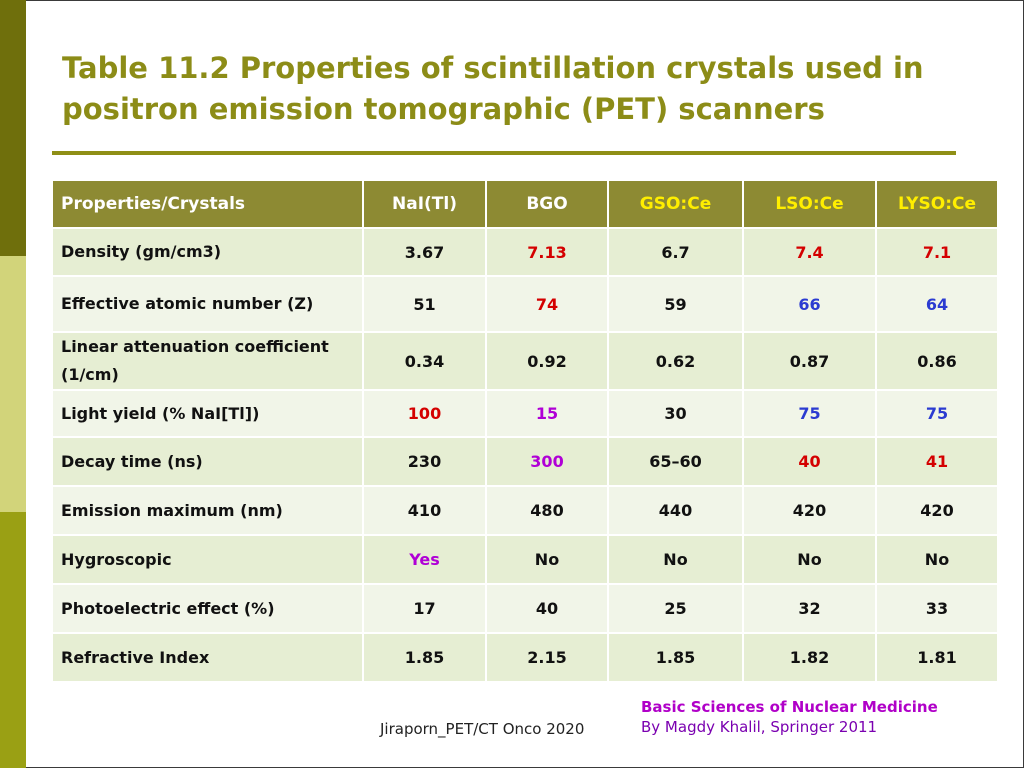  I want to click on table-row: Photoelectric effect (%) 17 40 25 32 33, so click(525, 608).